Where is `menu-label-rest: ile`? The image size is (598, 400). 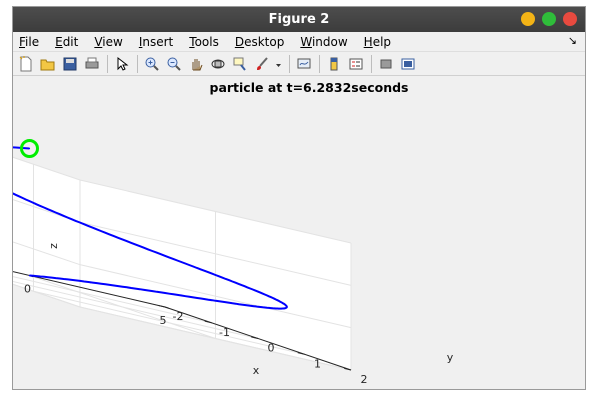
menu-label-rest: ile is located at coordinates (32, 41).